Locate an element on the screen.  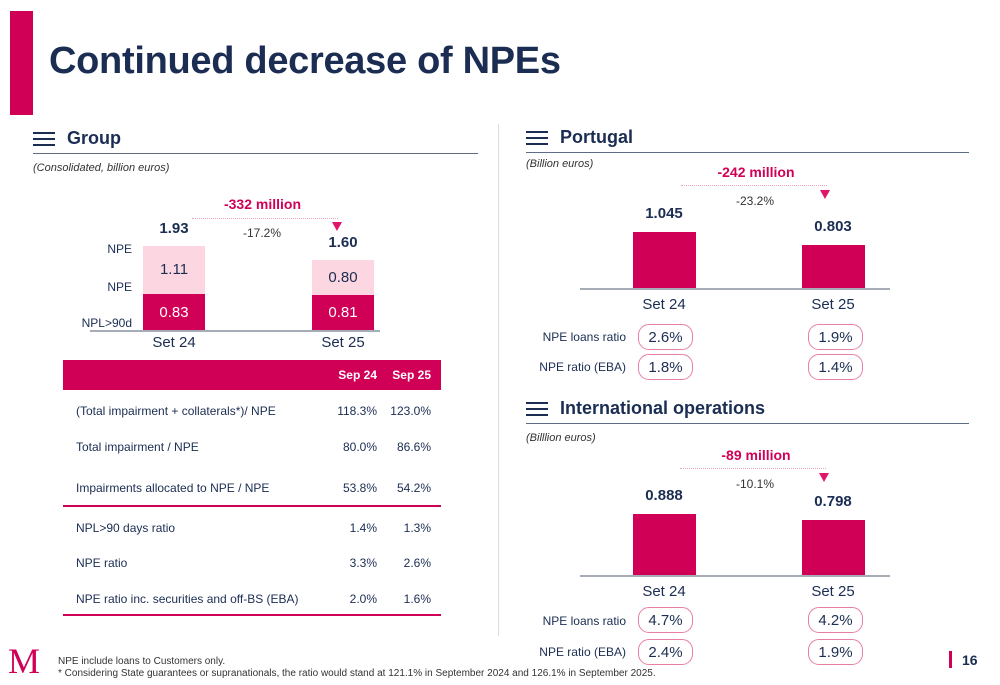
portugal-bar-chart: 1.045 Set 24 0.803 Set 25 is located at coordinates (775, 262).